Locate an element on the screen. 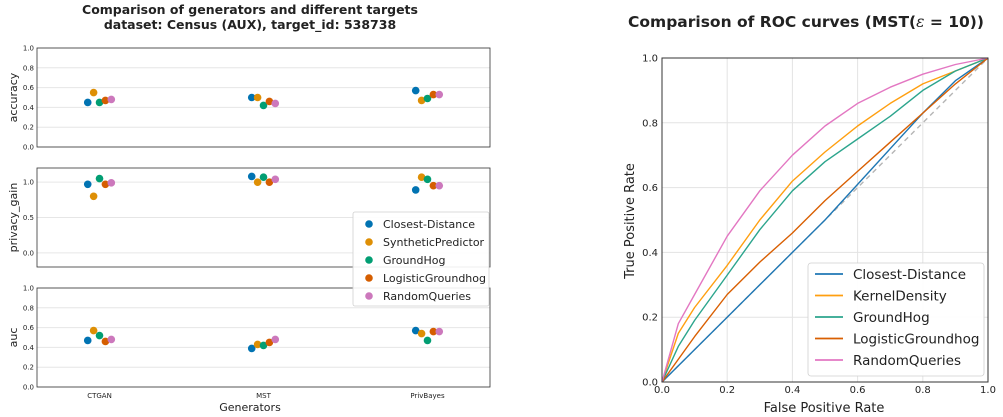 This screenshot has width=1003, height=417. roc-x-tick-label: 0.6 is located at coordinates (858, 390).